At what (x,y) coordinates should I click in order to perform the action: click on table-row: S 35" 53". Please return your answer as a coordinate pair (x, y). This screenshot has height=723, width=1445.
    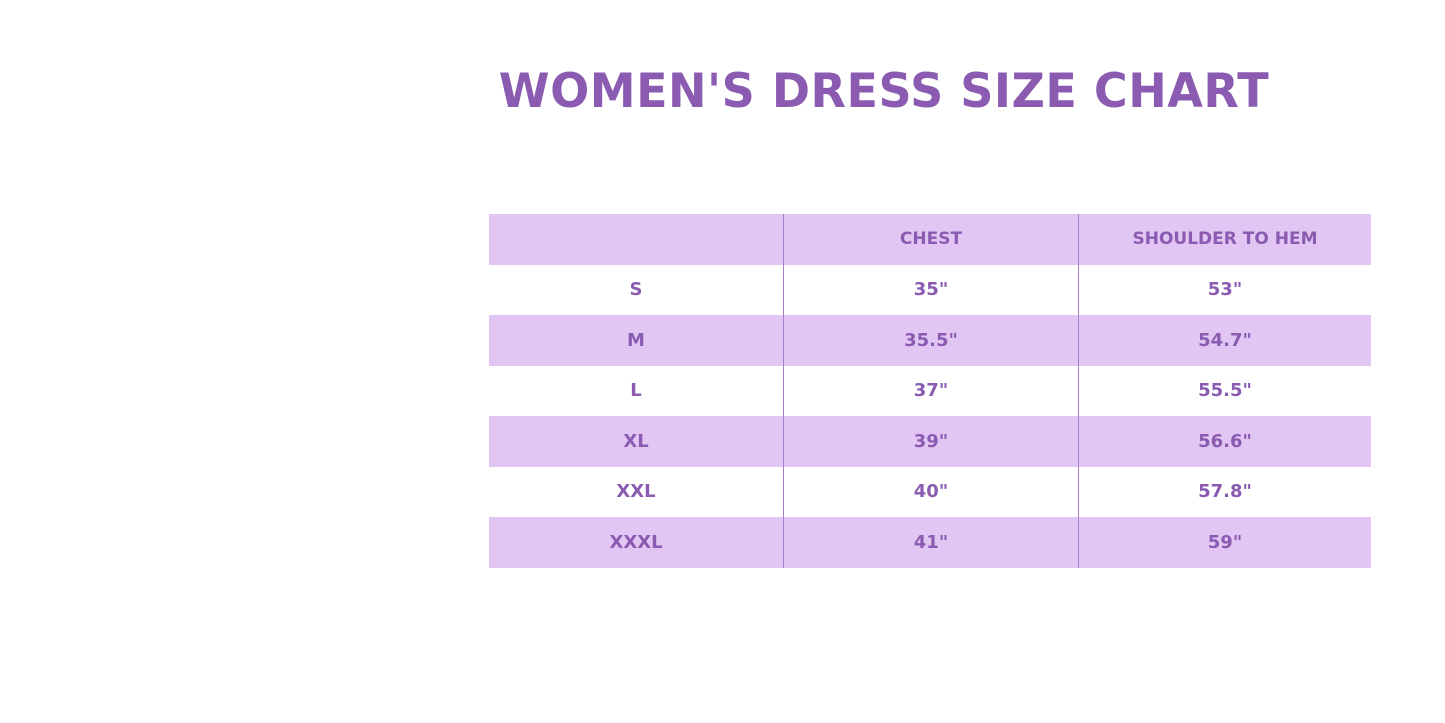
    Looking at the image, I should click on (930, 289).